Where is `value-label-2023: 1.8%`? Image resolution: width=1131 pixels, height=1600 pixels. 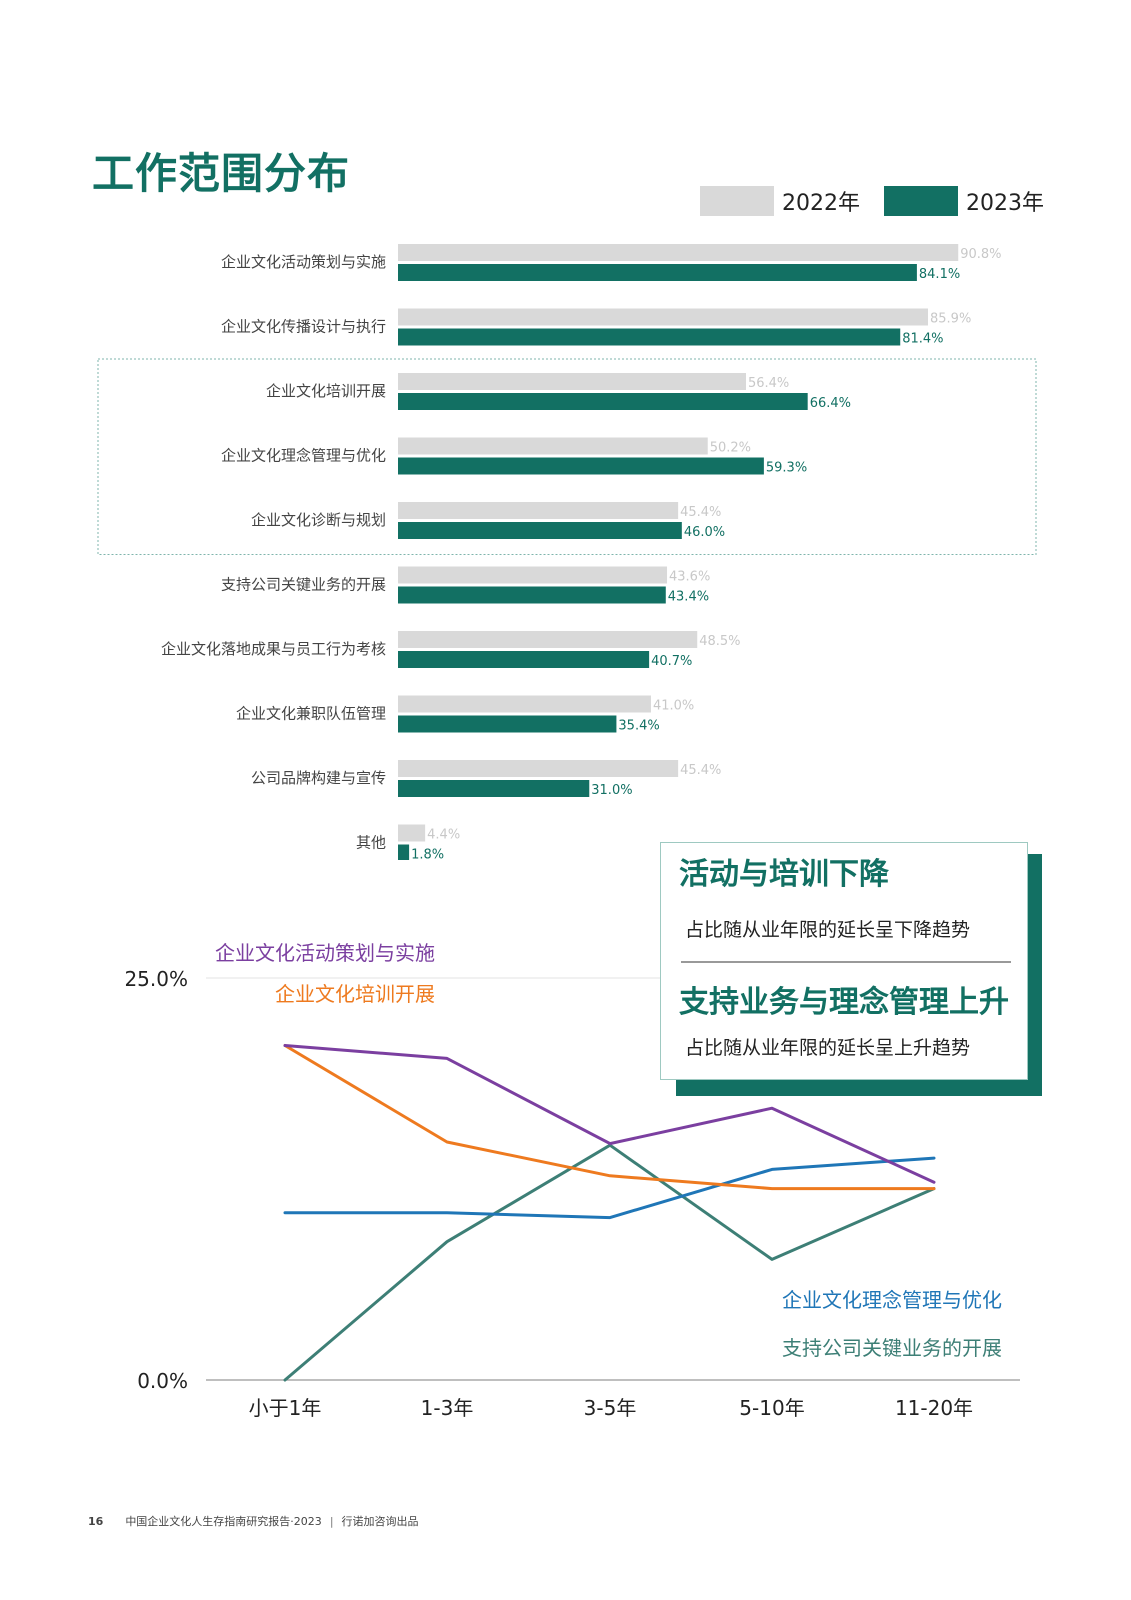 value-label-2023: 1.8% is located at coordinates (427, 854).